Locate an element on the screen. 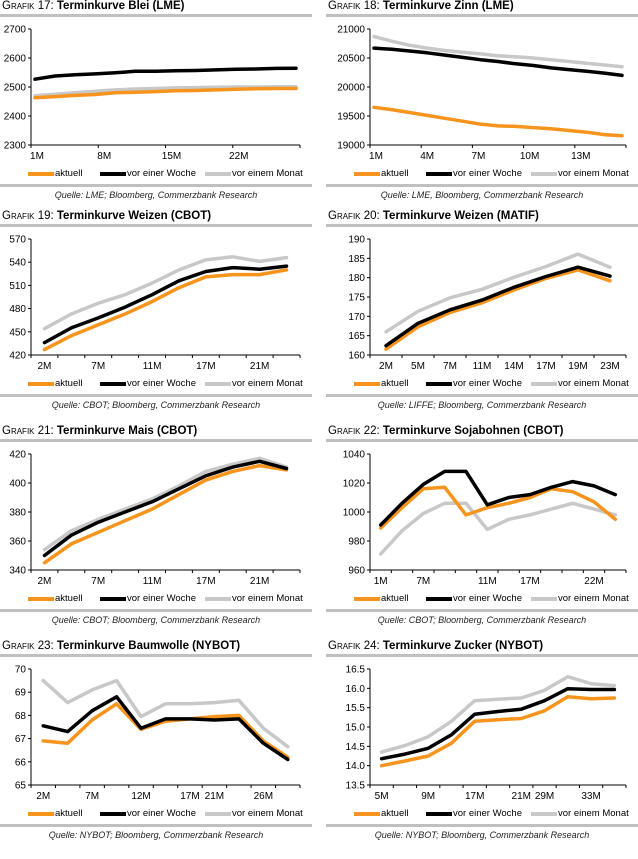 The width and height of the screenshot is (638, 859). y-tick-label: 170 is located at coordinates (356, 317).